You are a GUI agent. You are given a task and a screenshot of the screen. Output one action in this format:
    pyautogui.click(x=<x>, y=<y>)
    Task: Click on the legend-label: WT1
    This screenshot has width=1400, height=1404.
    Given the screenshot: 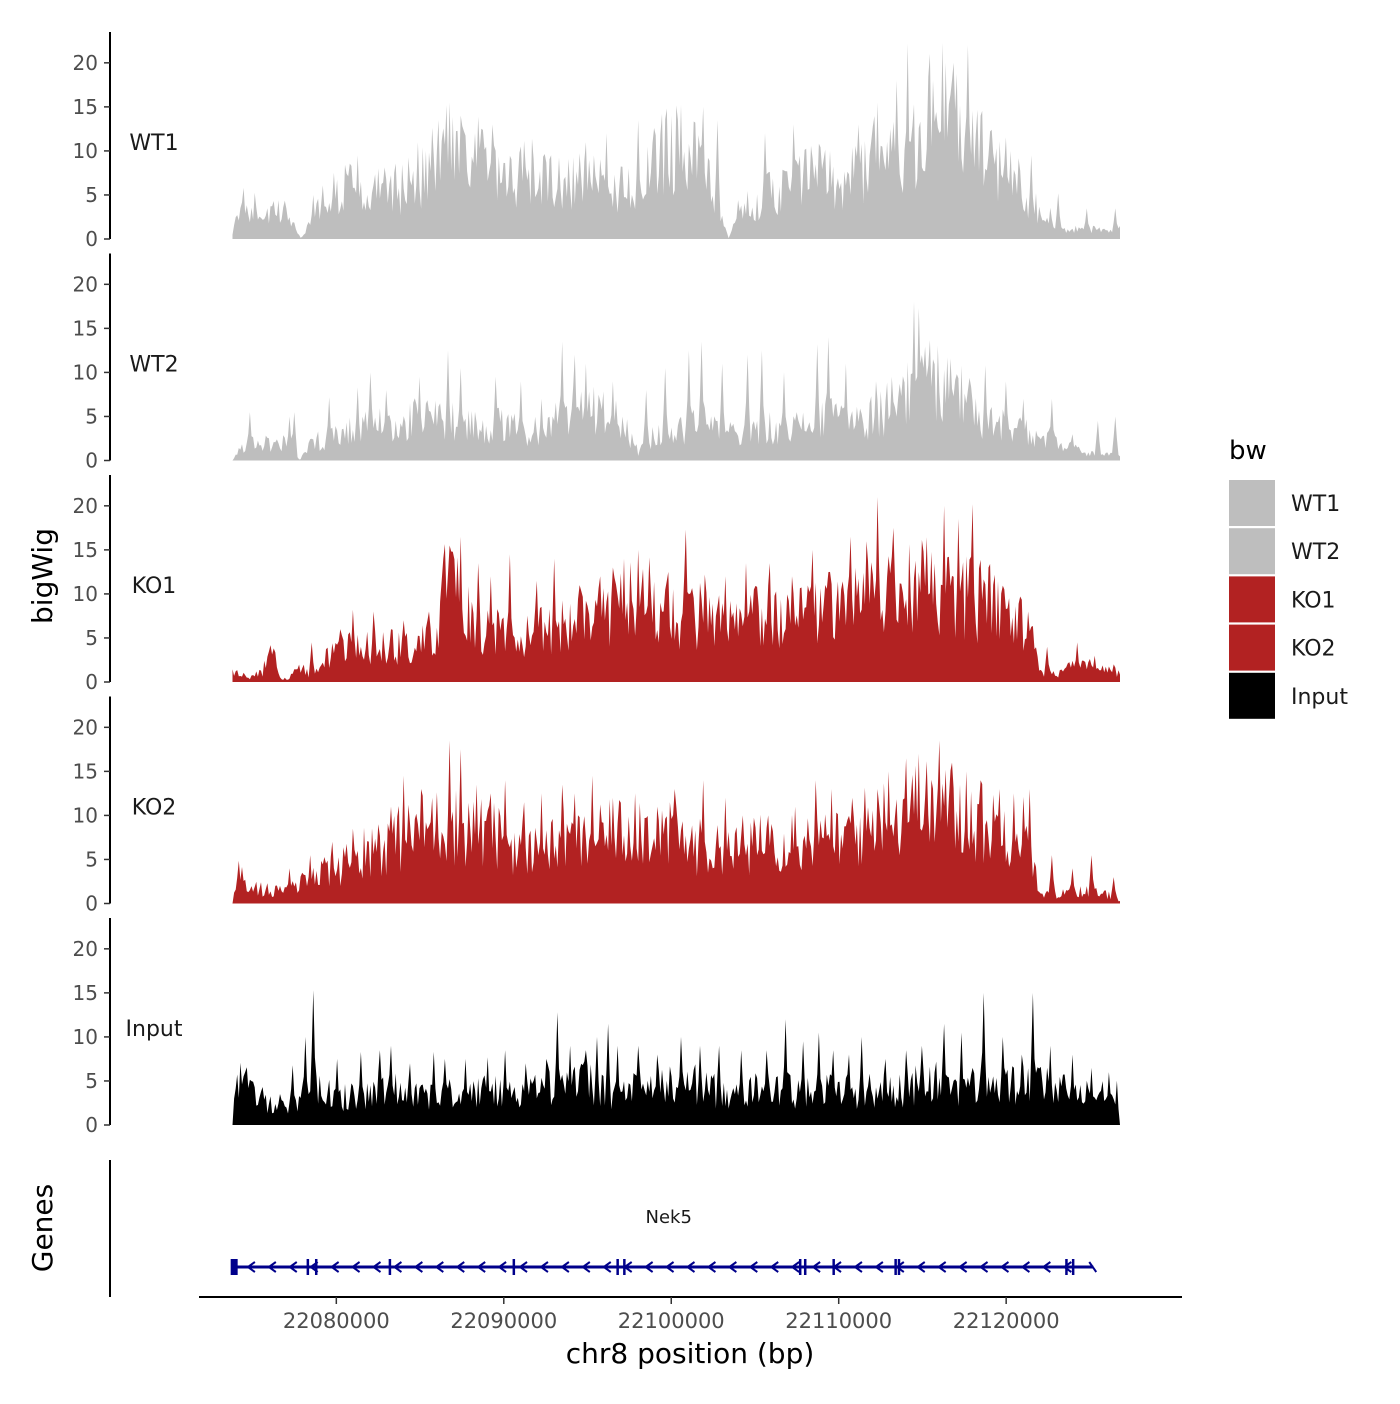 What is the action you would take?
    pyautogui.click(x=1315, y=504)
    